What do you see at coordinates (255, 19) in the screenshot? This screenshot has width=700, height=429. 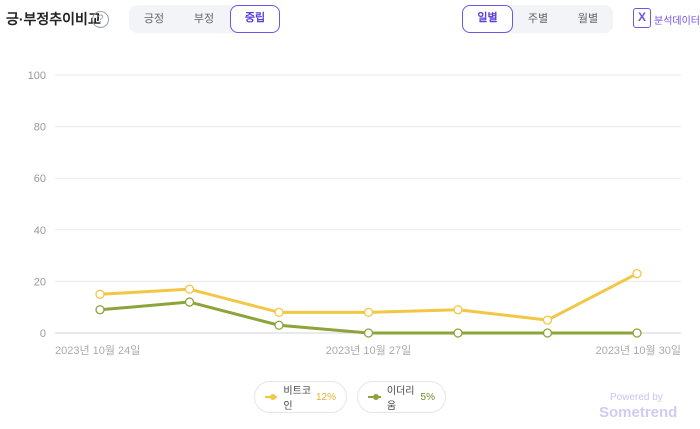 I see `tab-neutral: 중립` at bounding box center [255, 19].